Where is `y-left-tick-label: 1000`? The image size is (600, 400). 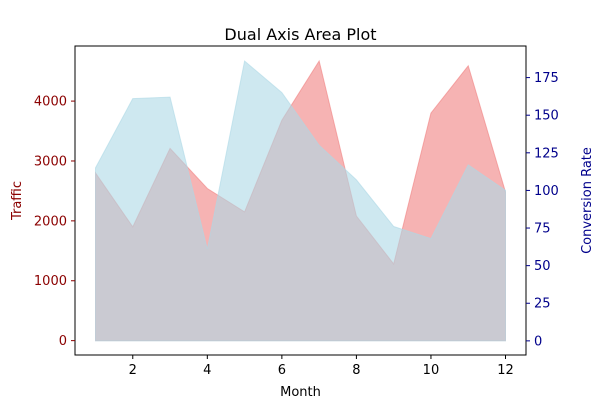
y-left-tick-label: 1000 is located at coordinates (50, 281).